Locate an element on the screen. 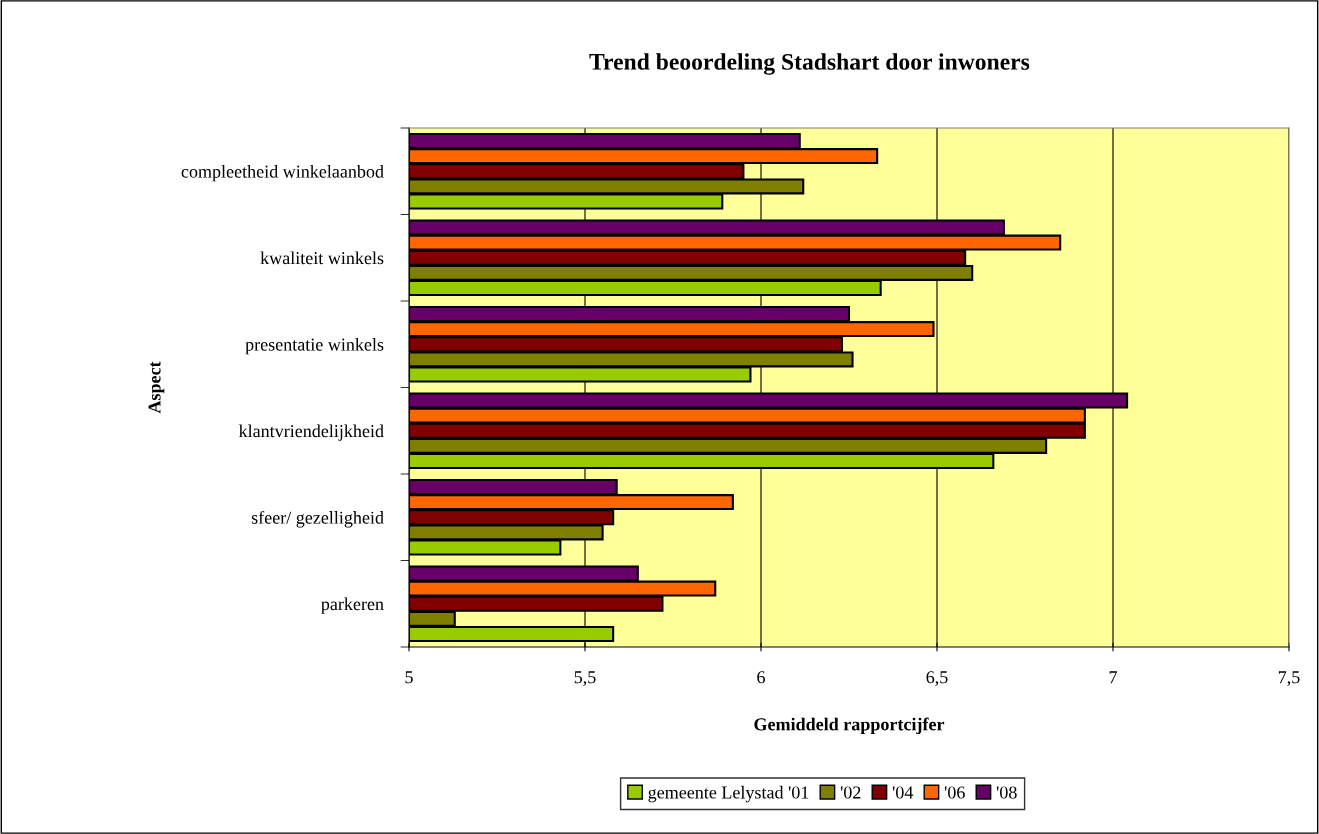 The width and height of the screenshot is (1319, 834). x-axis-title: Gemiddeld rapportcijfer is located at coordinates (849, 726).